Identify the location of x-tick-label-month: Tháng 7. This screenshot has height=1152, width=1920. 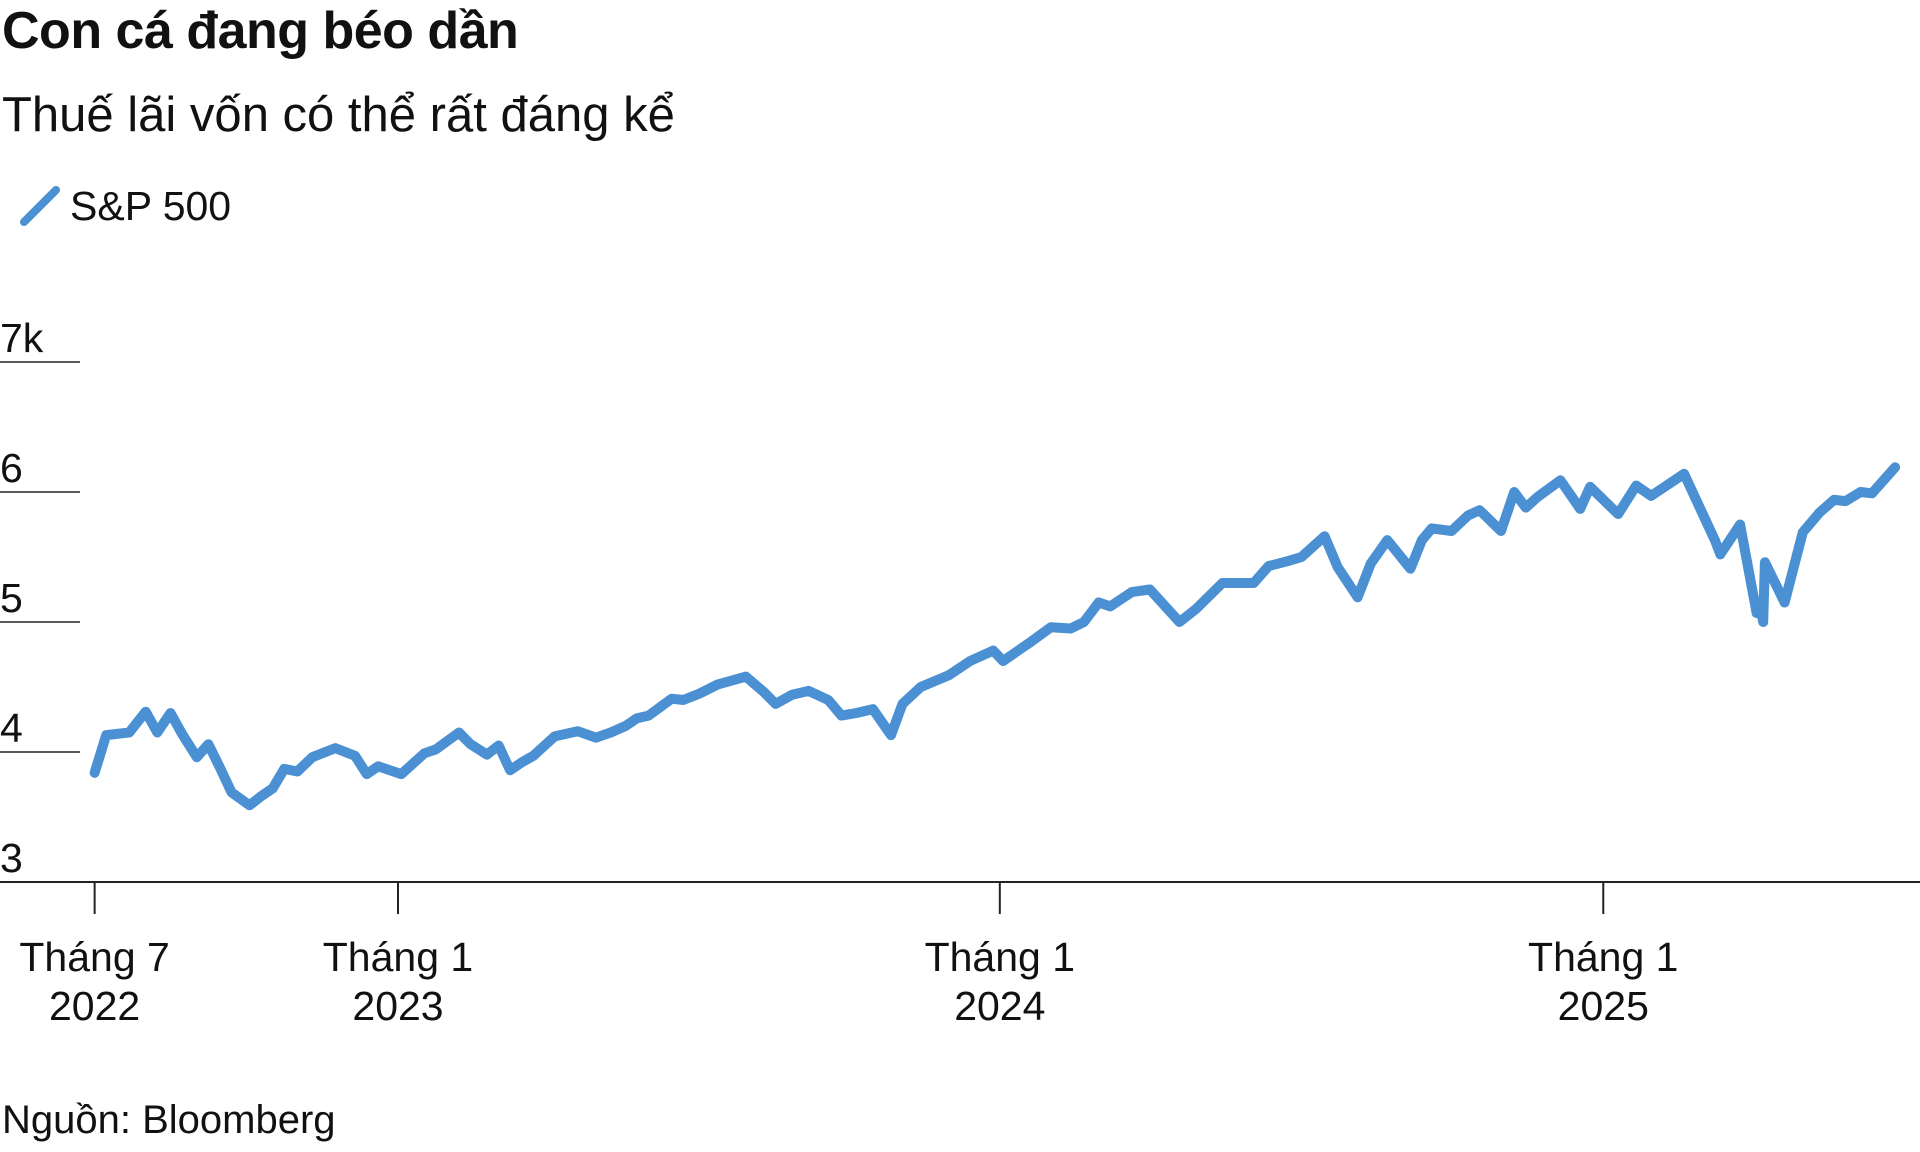
(94, 957).